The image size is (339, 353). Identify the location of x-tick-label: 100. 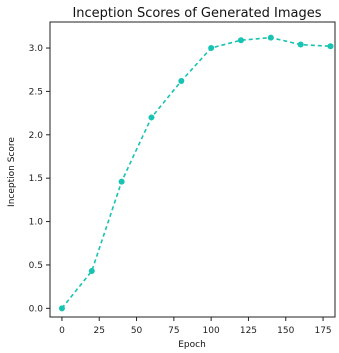
(211, 331).